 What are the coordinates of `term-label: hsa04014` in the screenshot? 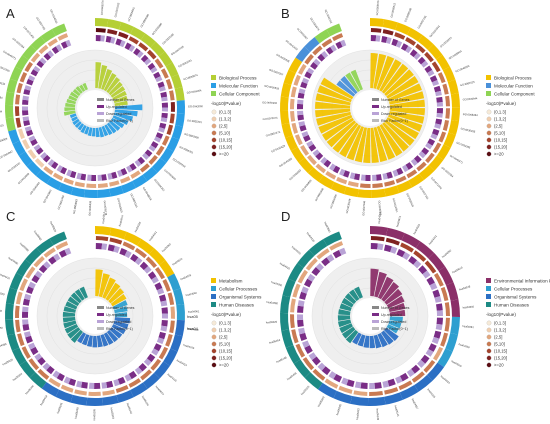 It's located at (446, 379).